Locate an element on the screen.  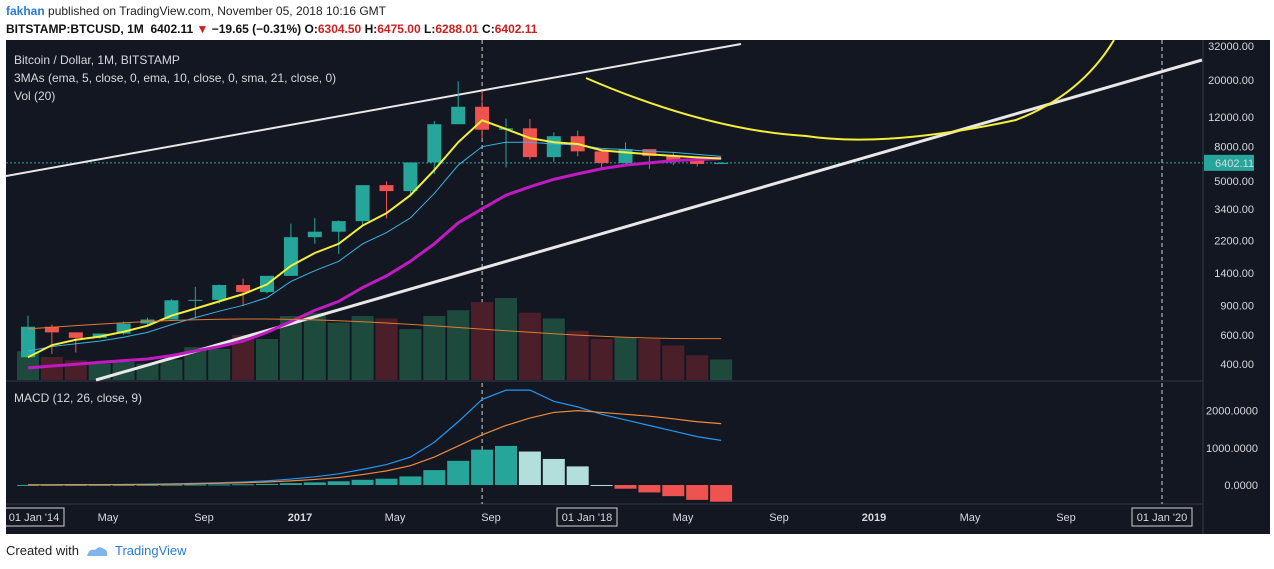
time-tick-label: 01 Jan '14 is located at coordinates (34, 518).